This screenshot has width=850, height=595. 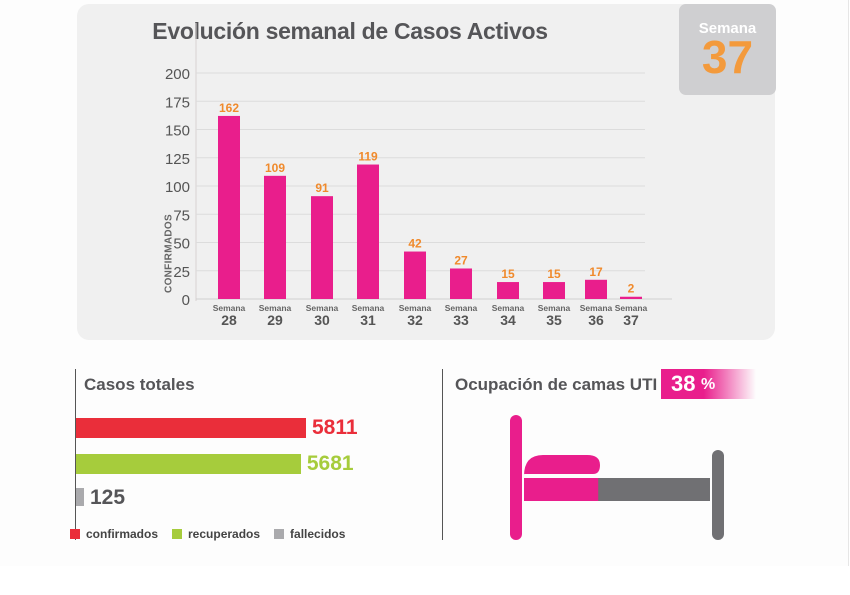 What do you see at coordinates (322, 188) in the screenshot?
I see `data-label: 91` at bounding box center [322, 188].